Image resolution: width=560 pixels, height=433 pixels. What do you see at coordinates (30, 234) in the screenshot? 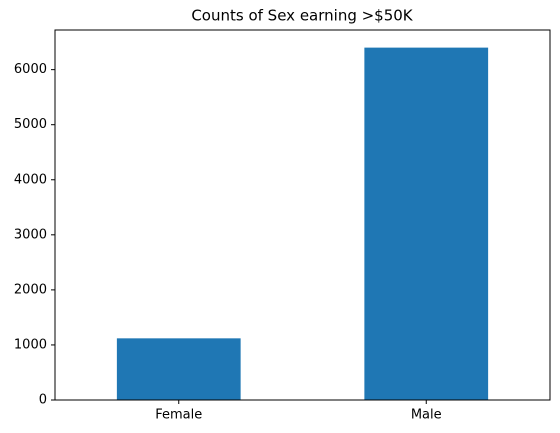
I see `y-tick-label: 3000` at bounding box center [30, 234].